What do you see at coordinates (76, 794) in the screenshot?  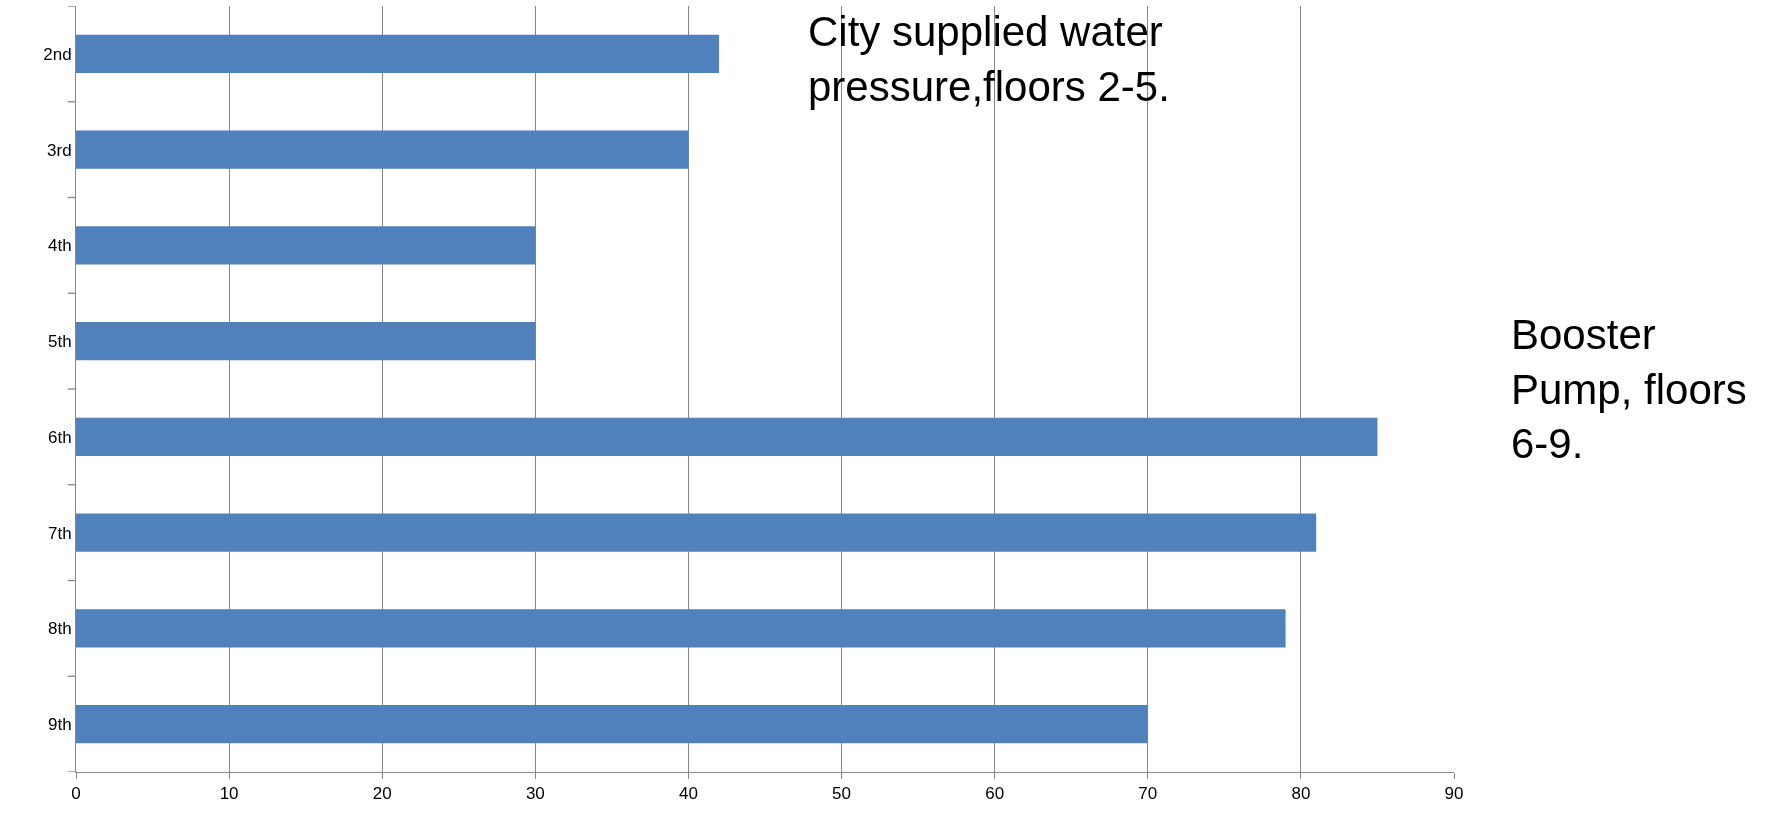 I see `x-tick-label: 0` at bounding box center [76, 794].